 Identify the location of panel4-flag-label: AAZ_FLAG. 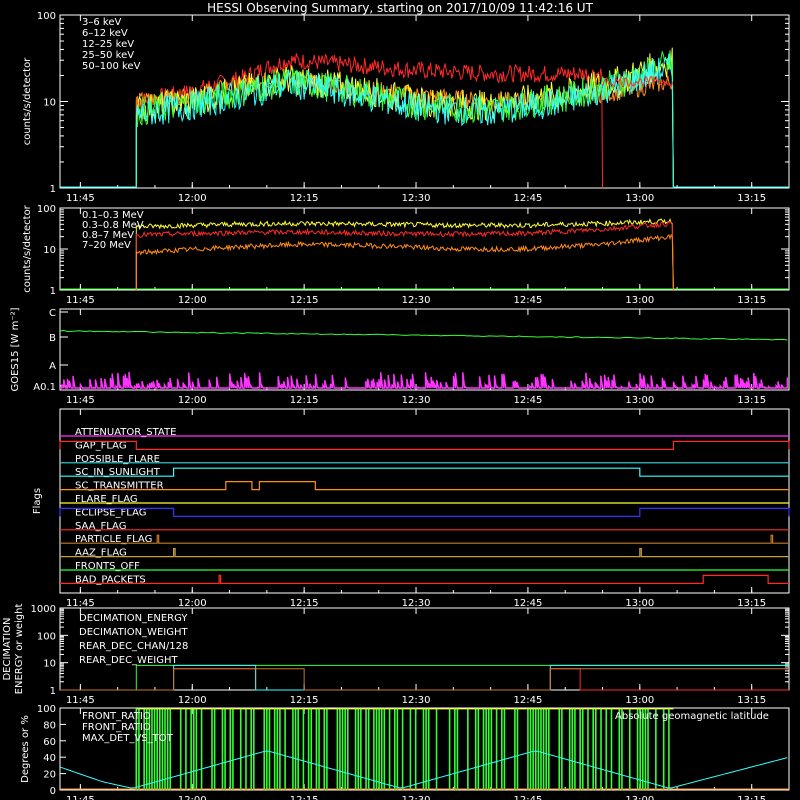
(101, 553).